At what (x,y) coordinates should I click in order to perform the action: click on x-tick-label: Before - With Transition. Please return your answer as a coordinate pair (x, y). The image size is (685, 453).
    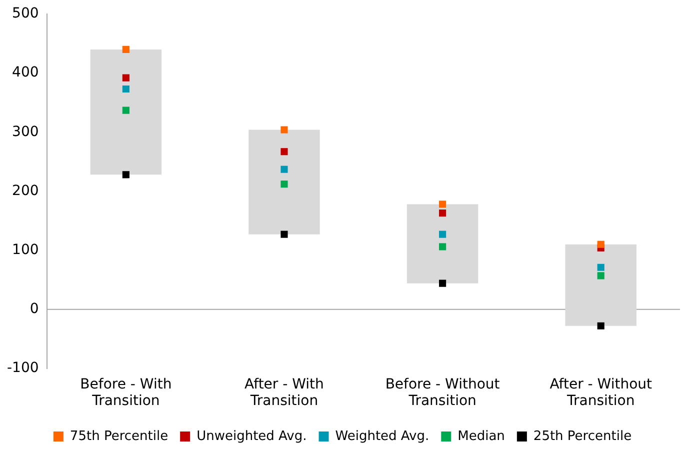
    Looking at the image, I should click on (126, 393).